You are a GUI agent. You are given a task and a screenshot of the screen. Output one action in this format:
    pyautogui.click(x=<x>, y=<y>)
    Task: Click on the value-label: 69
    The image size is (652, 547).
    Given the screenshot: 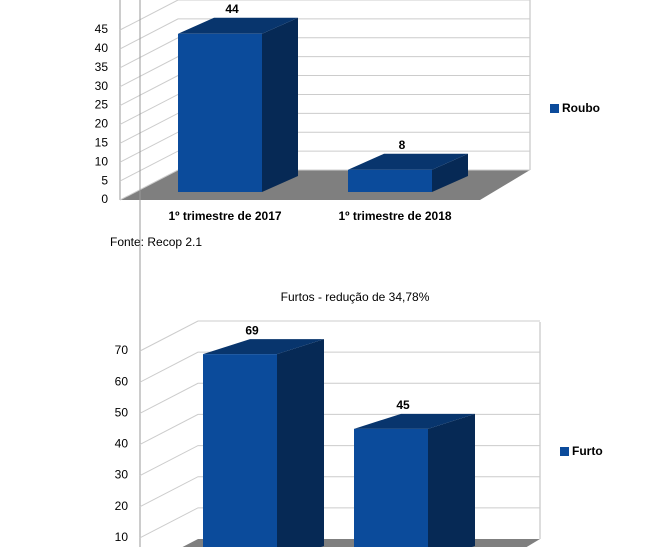 What is the action you would take?
    pyautogui.click(x=252, y=330)
    